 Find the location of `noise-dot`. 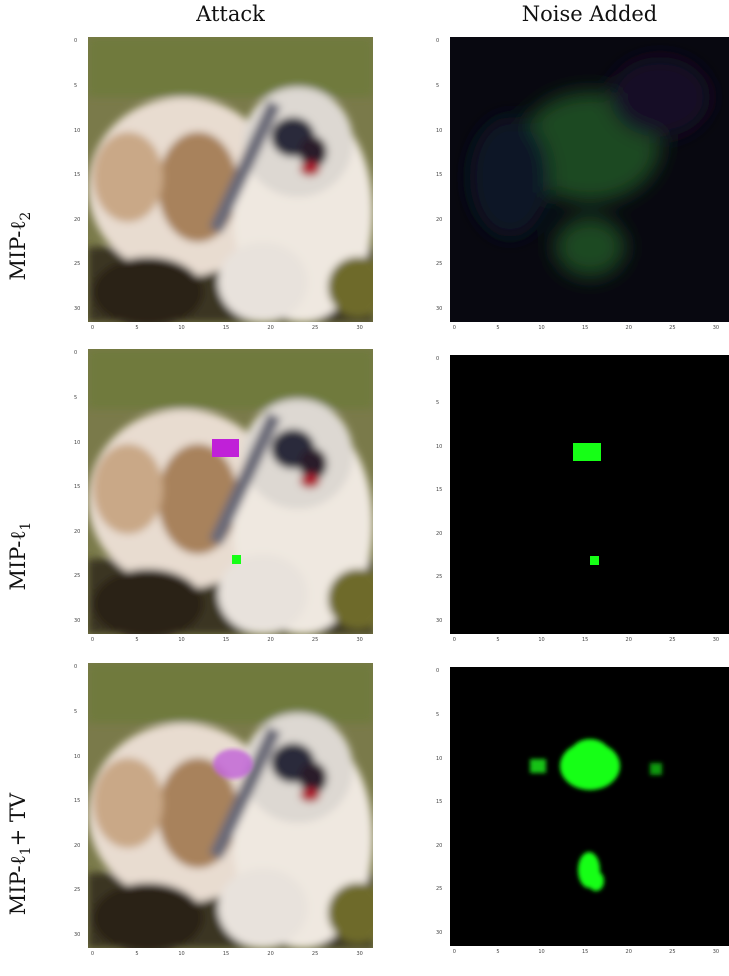

noise-dot is located at coordinates (594, 560).